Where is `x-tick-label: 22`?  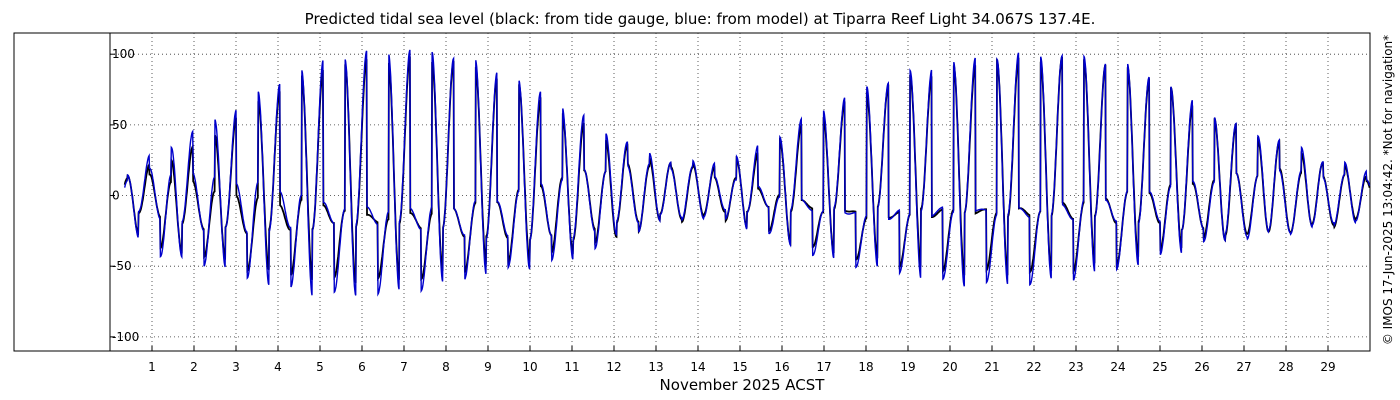 x-tick-label: 22 is located at coordinates (1033, 367).